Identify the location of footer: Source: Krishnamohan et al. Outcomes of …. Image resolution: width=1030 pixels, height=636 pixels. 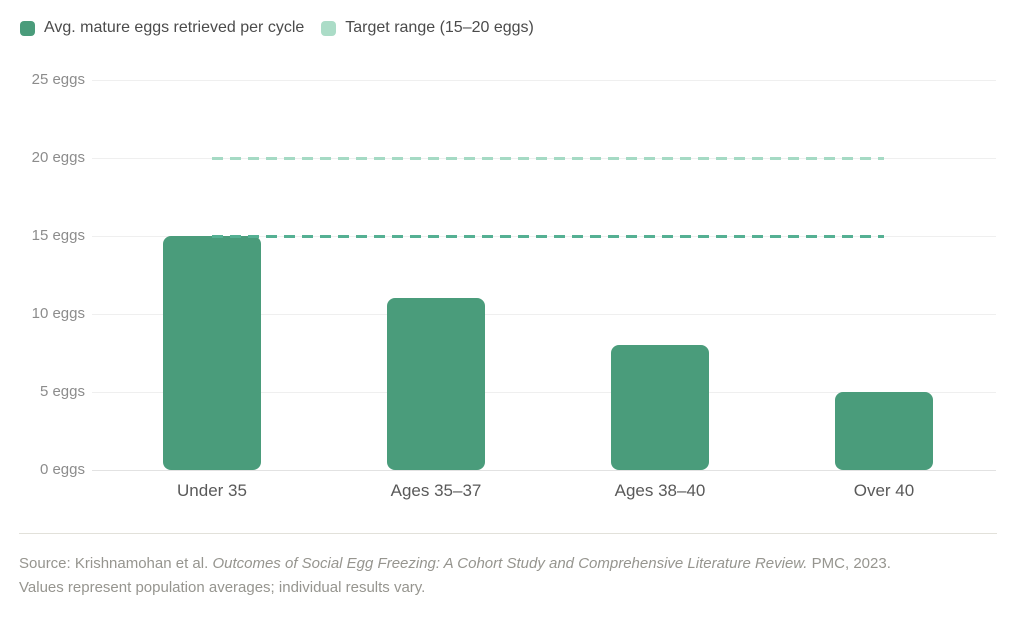
(514, 576).